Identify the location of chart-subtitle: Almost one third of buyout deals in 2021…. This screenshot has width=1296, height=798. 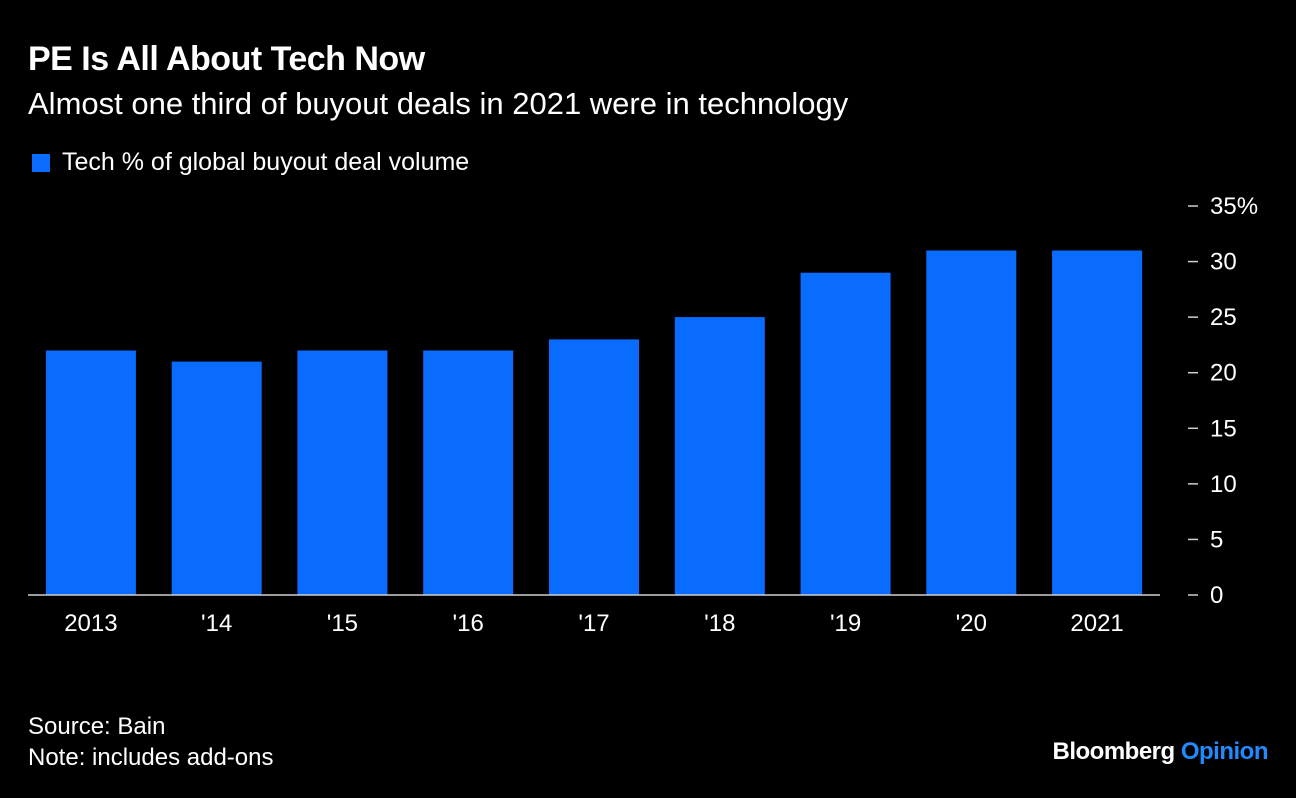
(438, 103).